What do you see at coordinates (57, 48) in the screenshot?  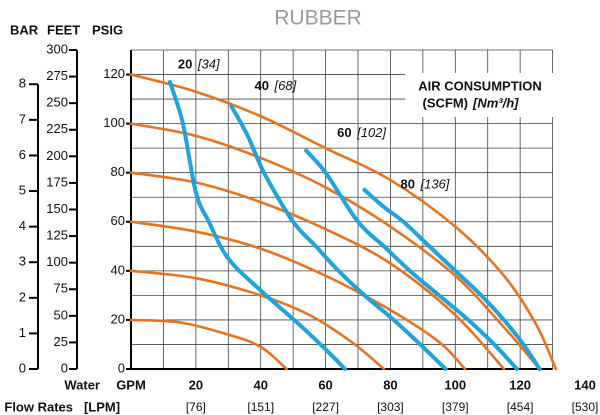 I see `feet-tick-label: 300` at bounding box center [57, 48].